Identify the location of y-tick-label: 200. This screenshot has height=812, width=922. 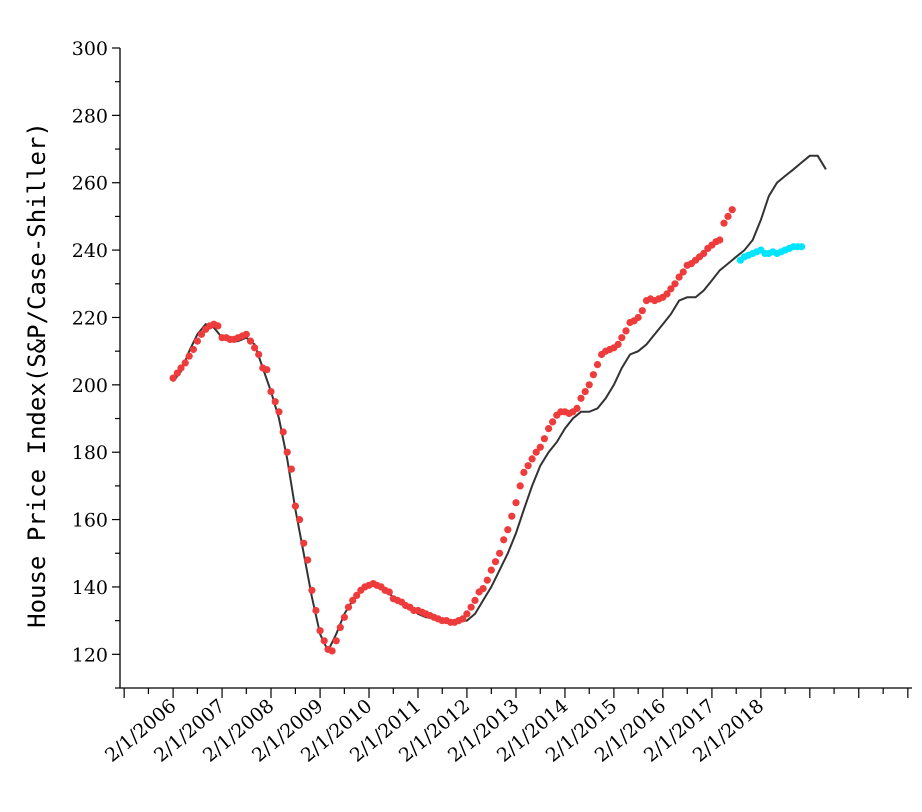
(90, 386).